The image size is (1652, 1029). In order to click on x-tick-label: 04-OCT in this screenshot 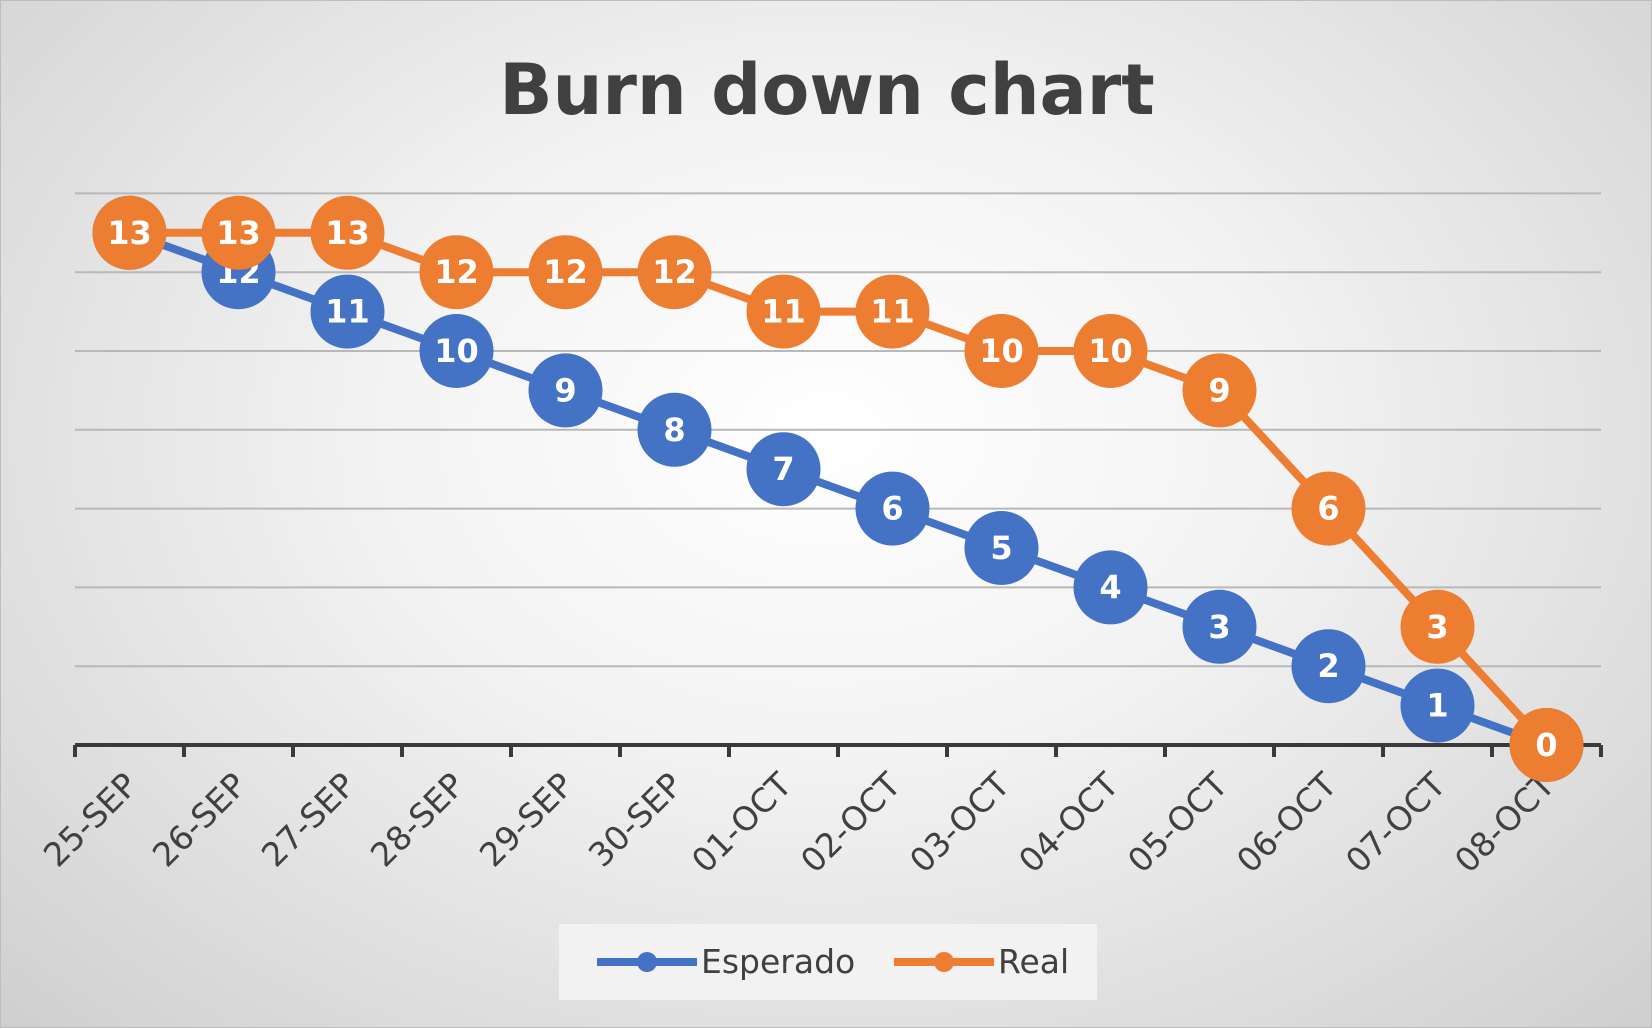, I will do `click(1069, 822)`.